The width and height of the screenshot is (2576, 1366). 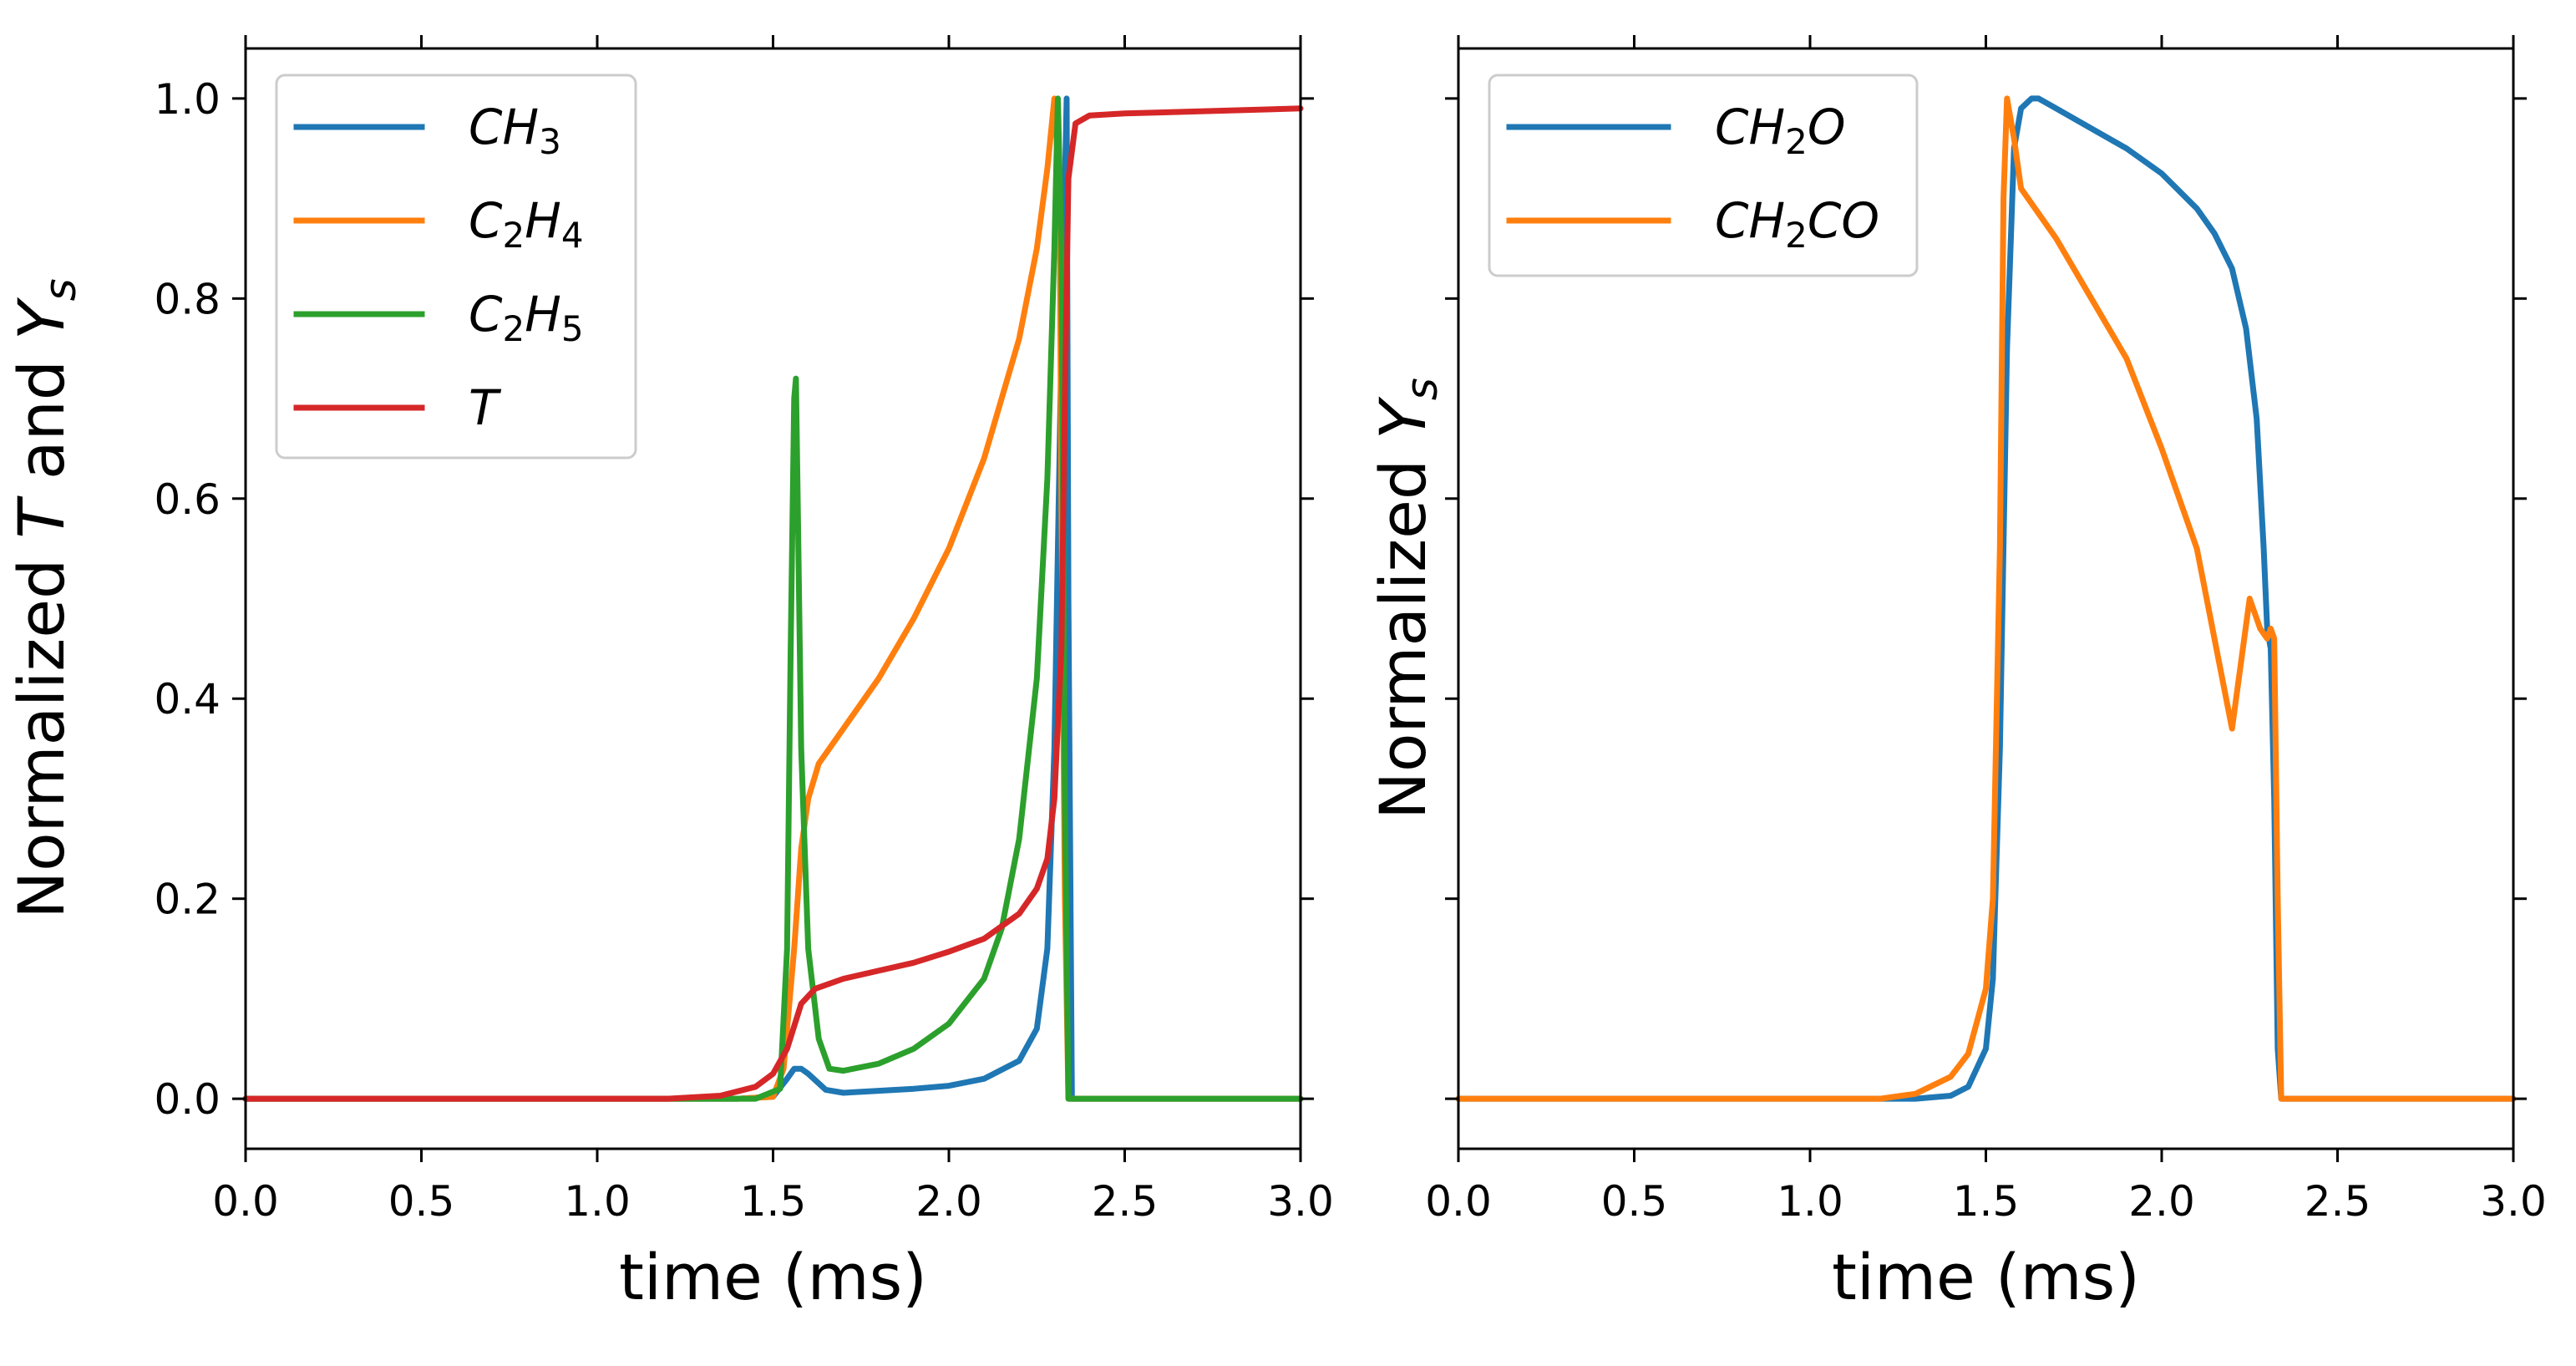 What do you see at coordinates (1780, 130) in the screenshot?
I see `right-legend-label-ch2o: CH2O` at bounding box center [1780, 130].